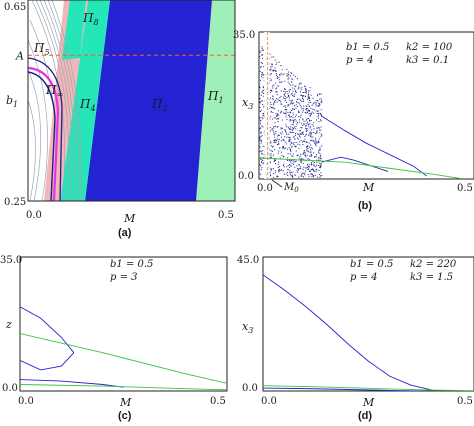 This screenshot has width=474, height=426. I want to click on panel-b-param-p: p = 4, so click(360, 60).